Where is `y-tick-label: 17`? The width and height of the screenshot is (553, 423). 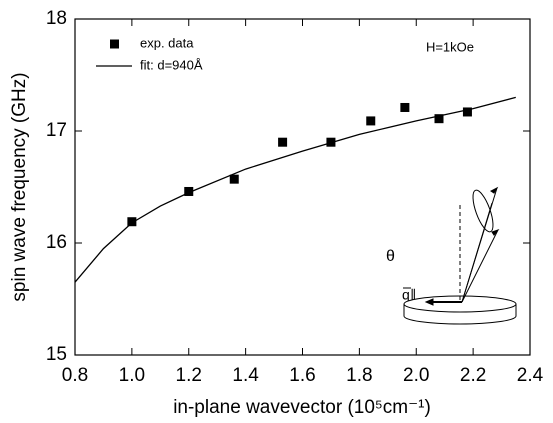
y-tick-label: 17 is located at coordinates (56, 130).